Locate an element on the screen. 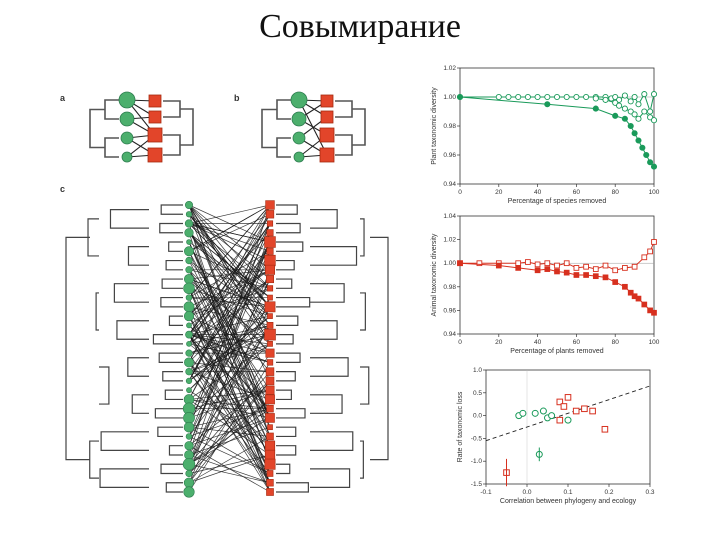 The image size is (720, 540). dendrogram-root is located at coordinates (77, 348).